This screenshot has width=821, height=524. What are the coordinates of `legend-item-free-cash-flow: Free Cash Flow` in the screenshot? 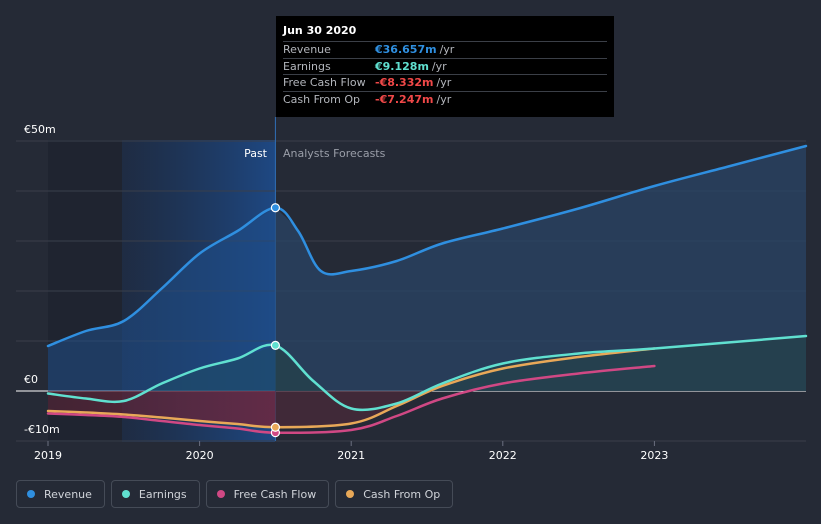 It's located at (267, 494).